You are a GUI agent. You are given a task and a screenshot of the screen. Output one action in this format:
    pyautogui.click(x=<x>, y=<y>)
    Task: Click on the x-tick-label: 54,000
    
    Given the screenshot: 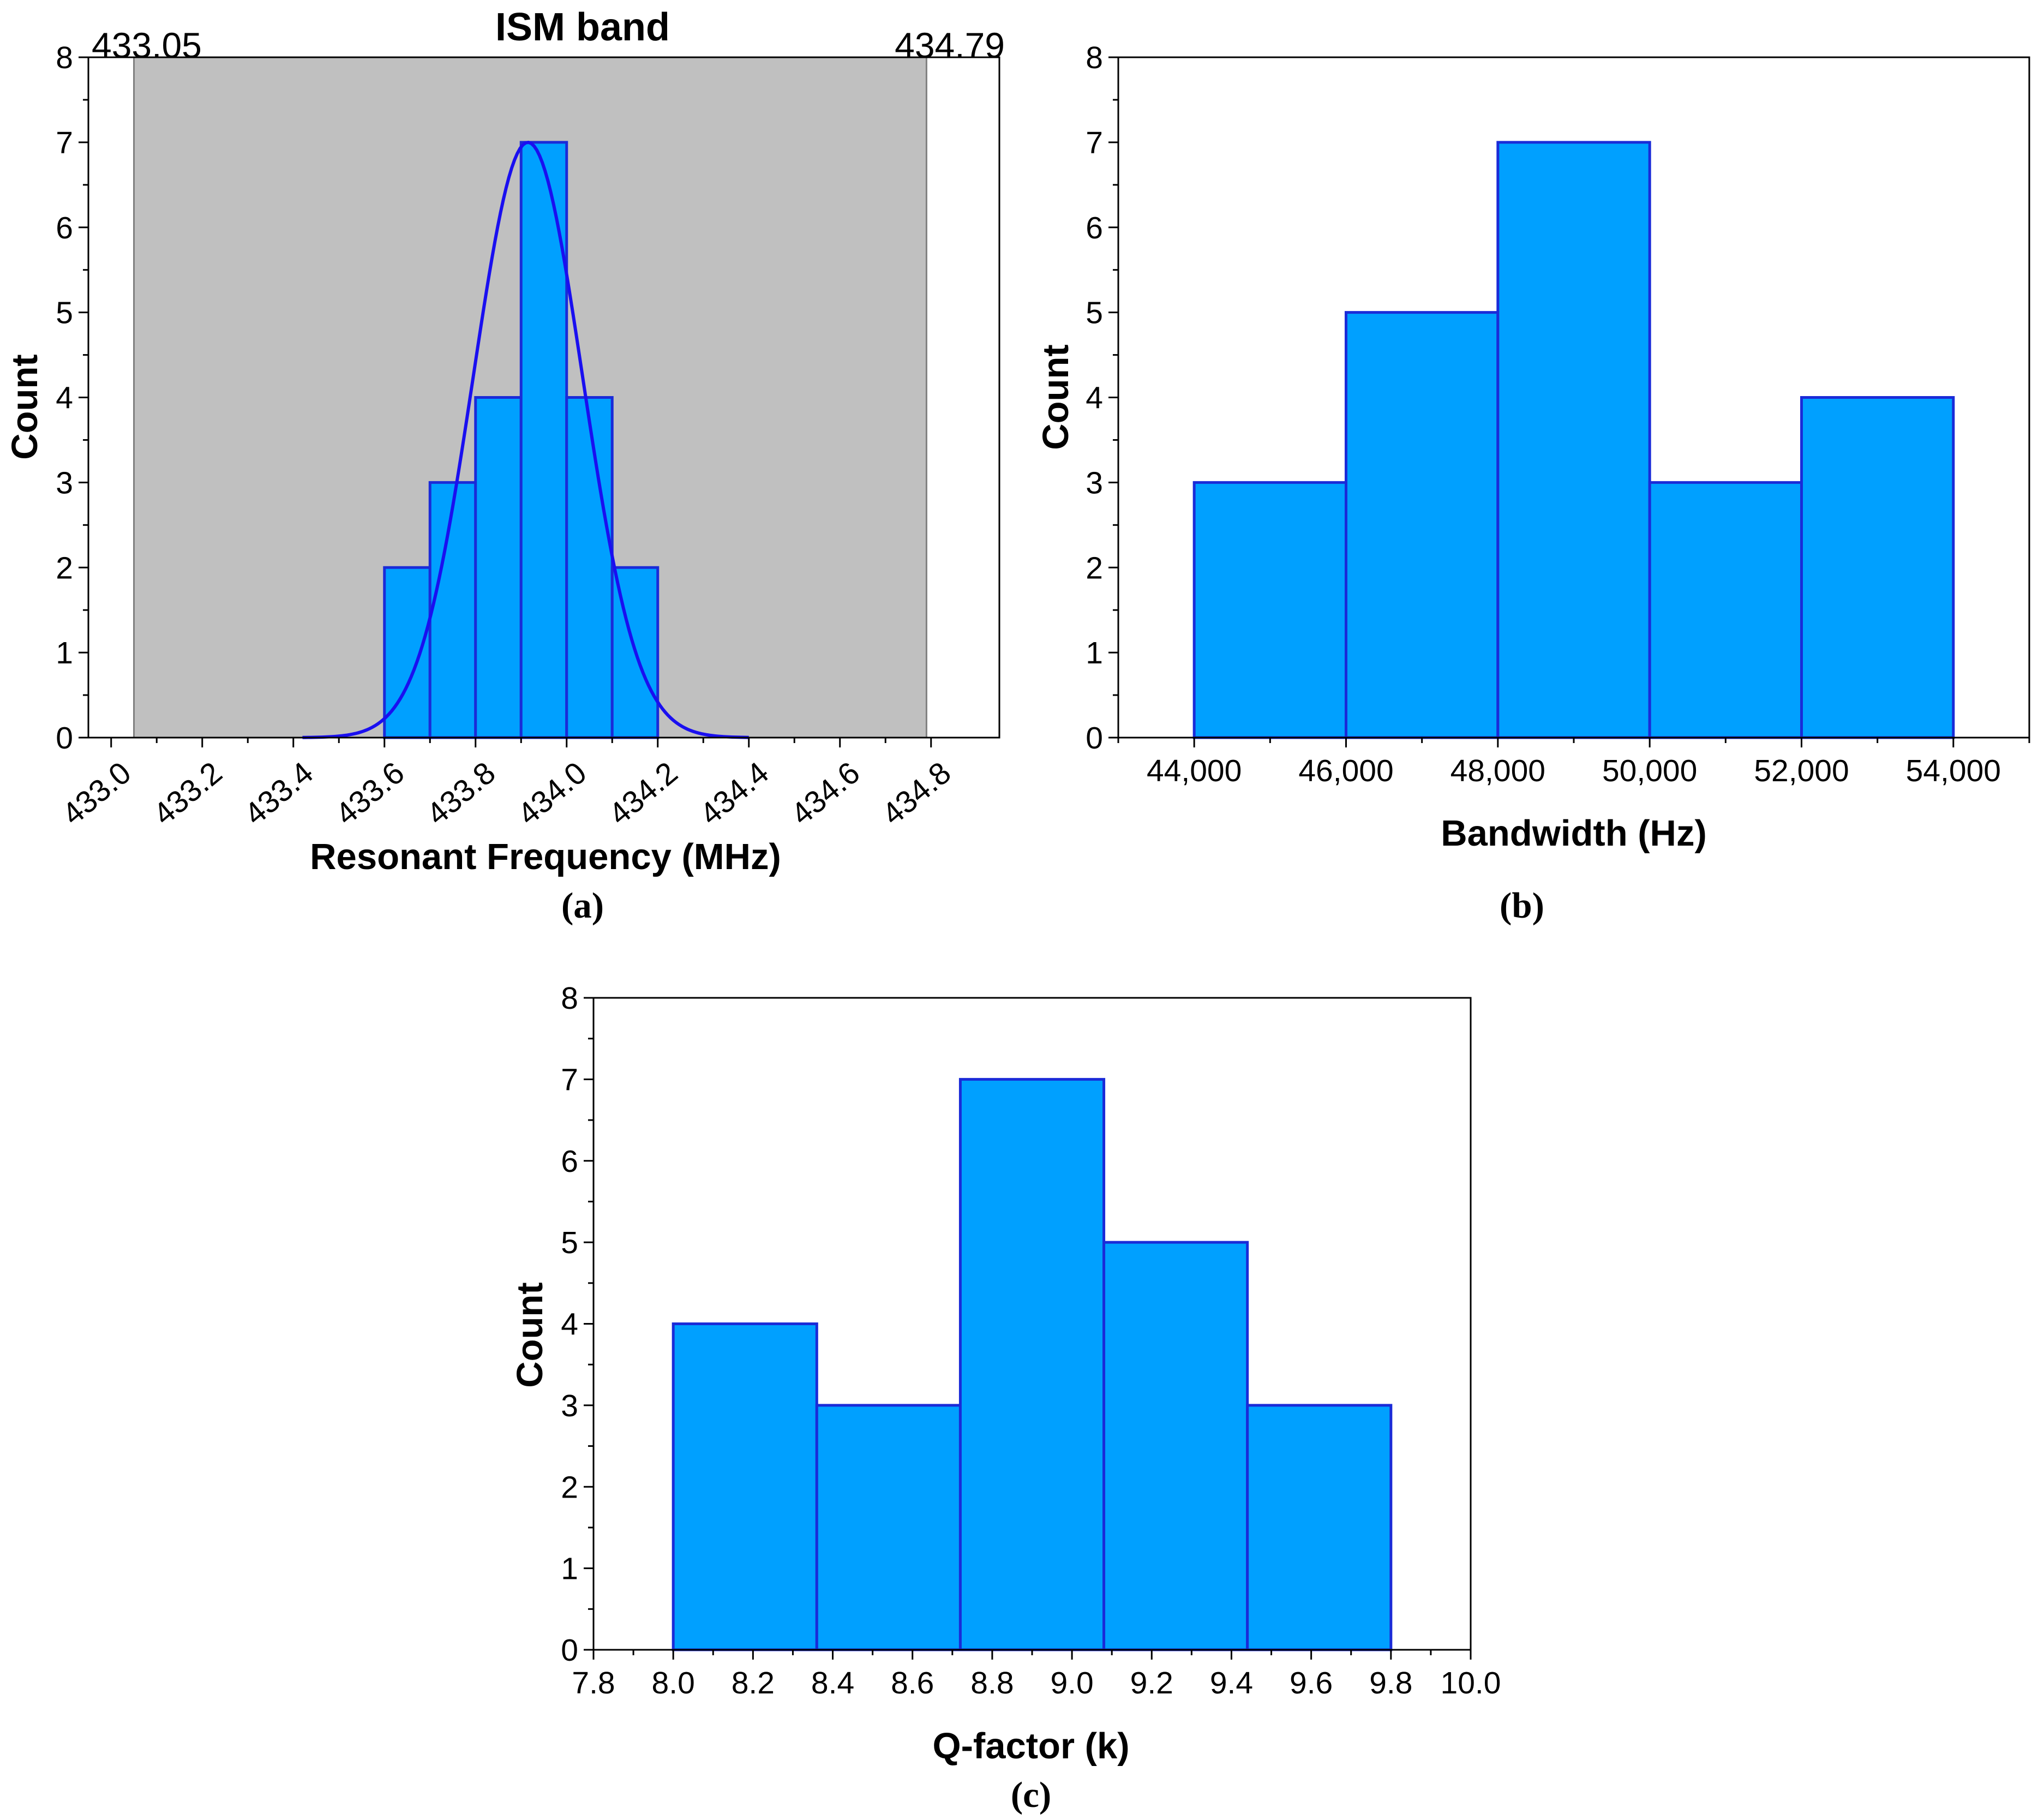 What is the action you would take?
    pyautogui.click(x=1954, y=770)
    